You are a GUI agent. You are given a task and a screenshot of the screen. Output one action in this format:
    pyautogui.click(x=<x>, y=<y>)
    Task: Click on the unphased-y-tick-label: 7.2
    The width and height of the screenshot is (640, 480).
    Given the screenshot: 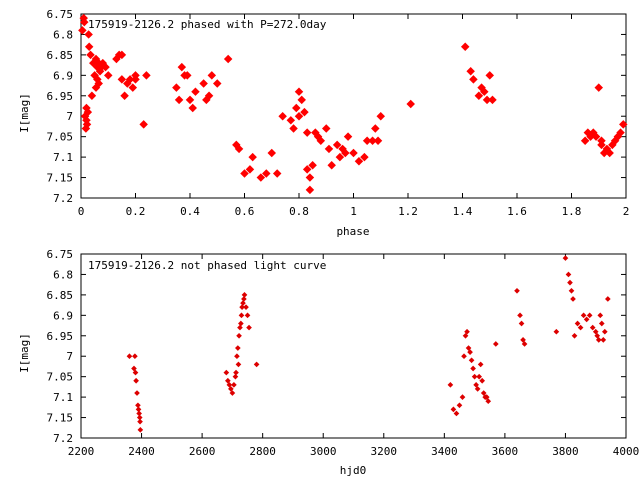 What is the action you would take?
    pyautogui.click(x=63, y=438)
    